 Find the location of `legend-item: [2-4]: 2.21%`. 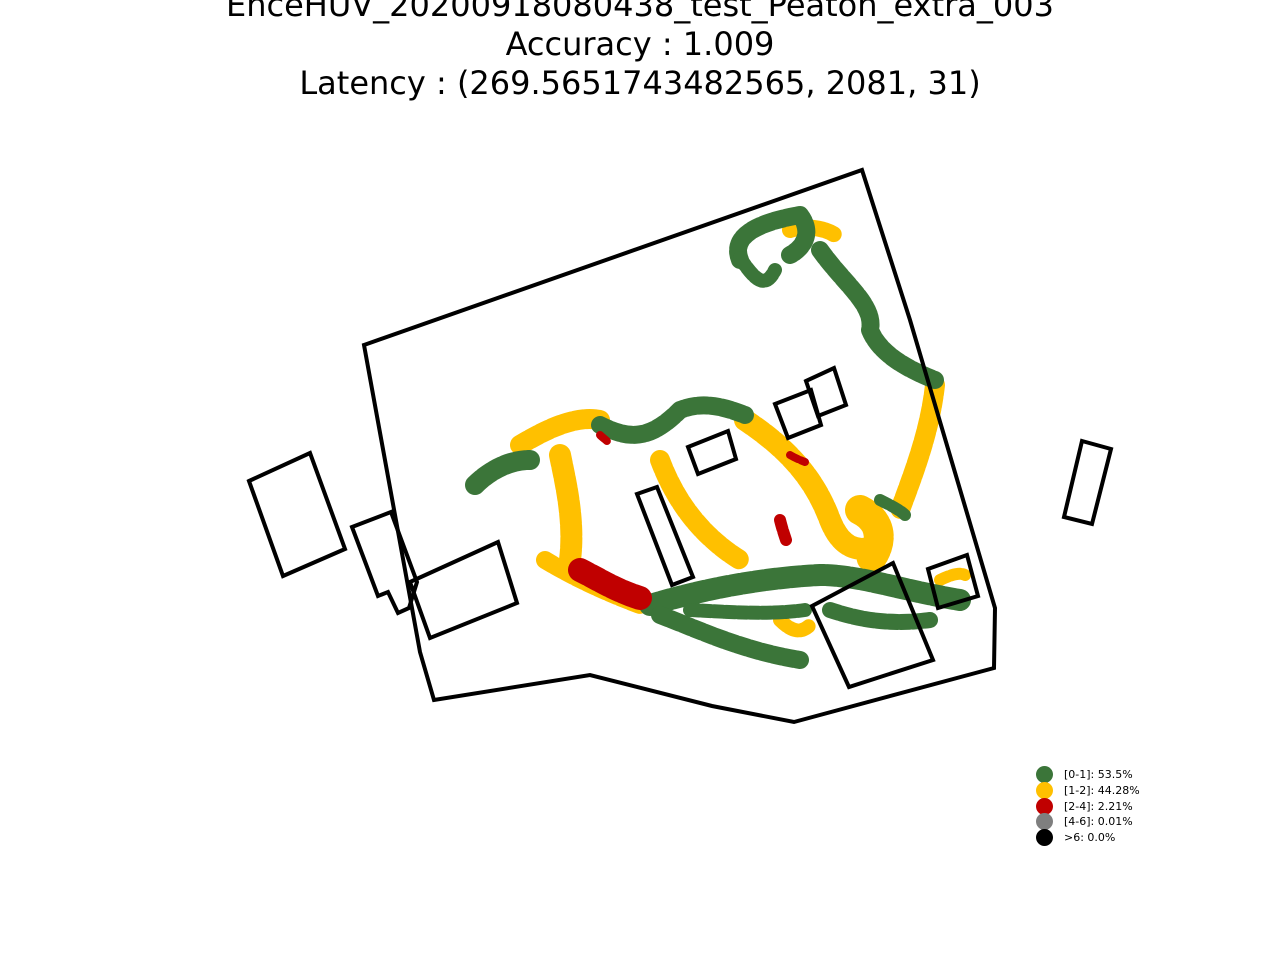

legend-item: [2-4]: 2.21% is located at coordinates (1088, 806).